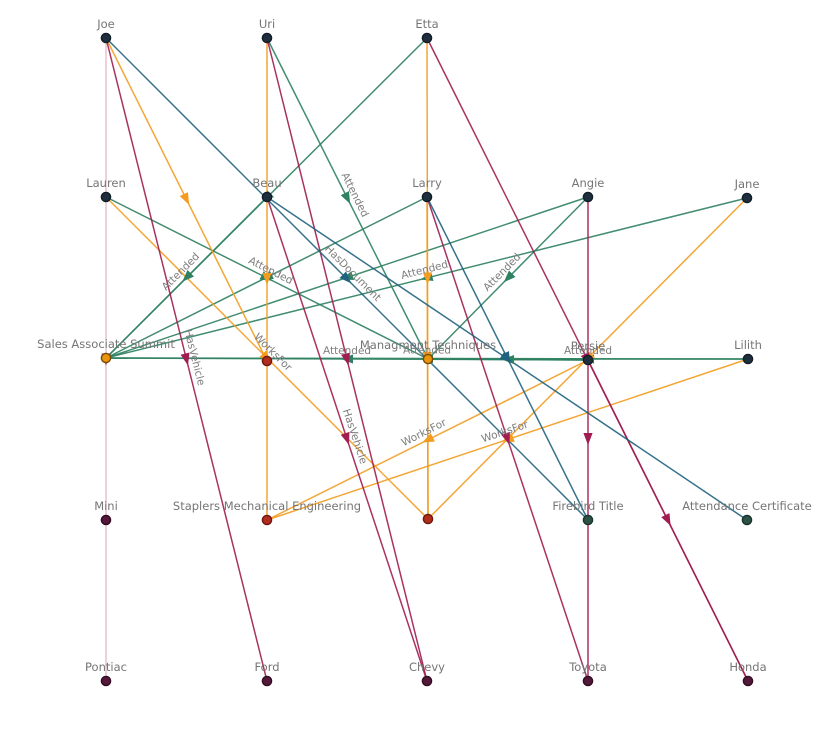  I want to click on node-label-ford: Ford, so click(266, 667).